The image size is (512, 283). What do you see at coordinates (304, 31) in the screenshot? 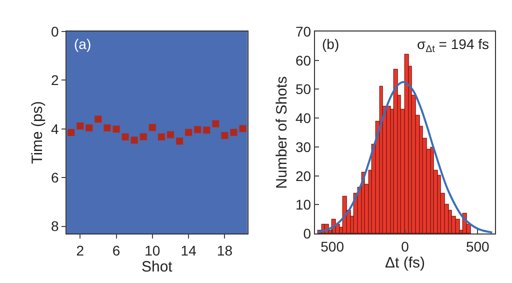
I see `y-tick-label: 70` at bounding box center [304, 31].